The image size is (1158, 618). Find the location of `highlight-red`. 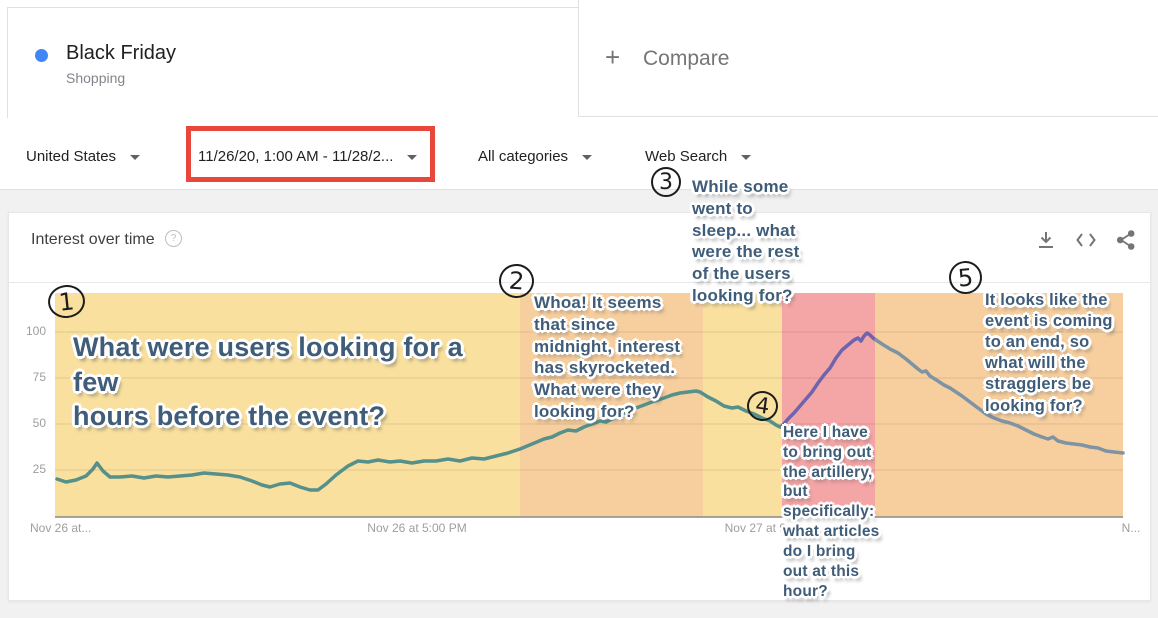

highlight-red is located at coordinates (828, 405).